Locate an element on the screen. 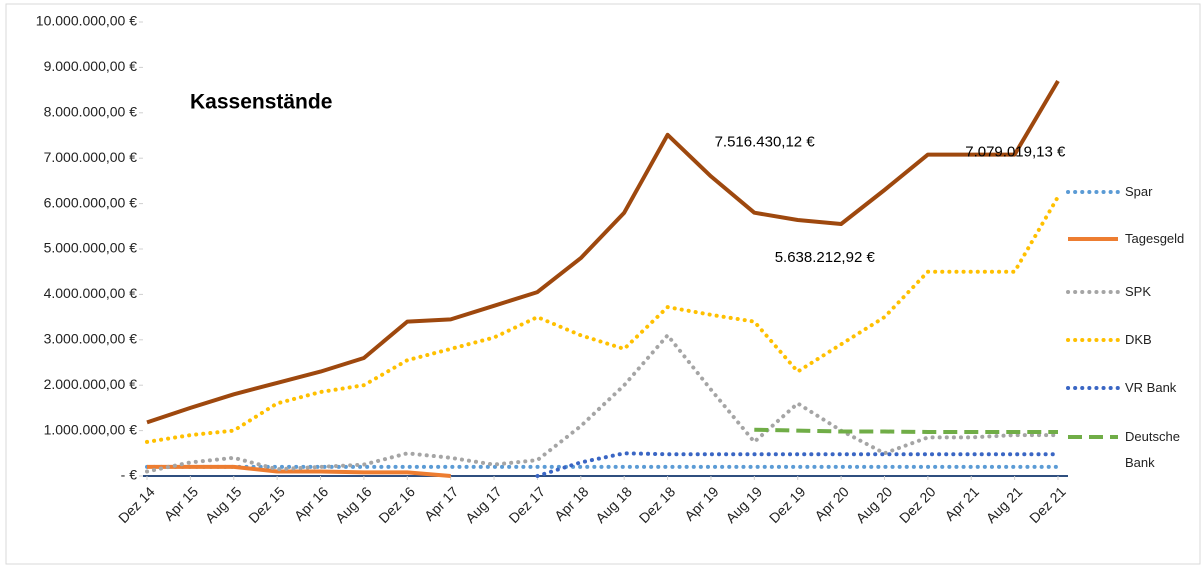 The image size is (1203, 567). x-tick-label: Apr 16 is located at coordinates (311, 503).